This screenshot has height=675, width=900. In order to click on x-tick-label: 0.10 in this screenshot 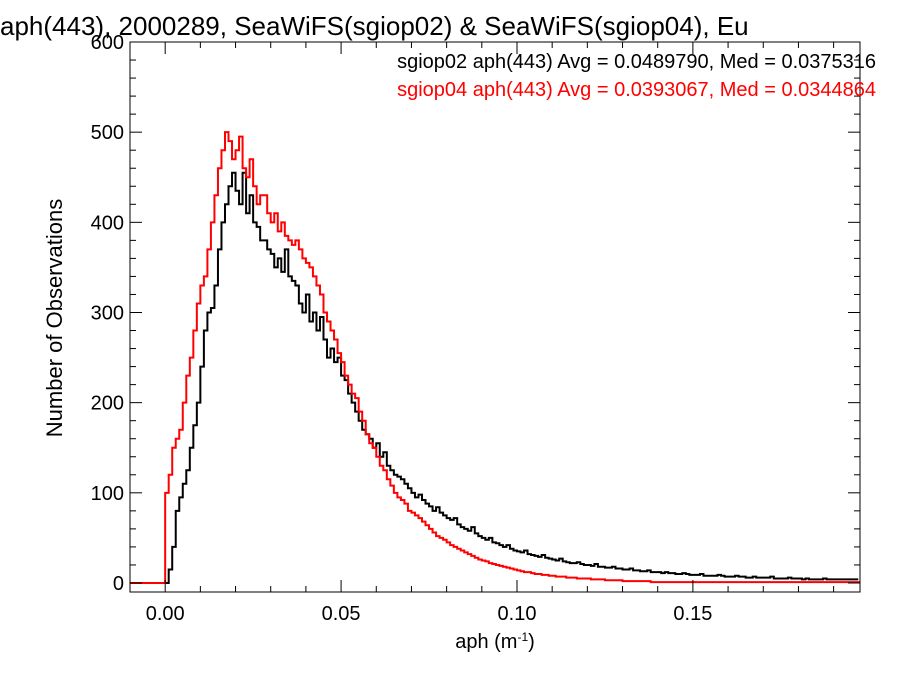, I will do `click(517, 614)`.